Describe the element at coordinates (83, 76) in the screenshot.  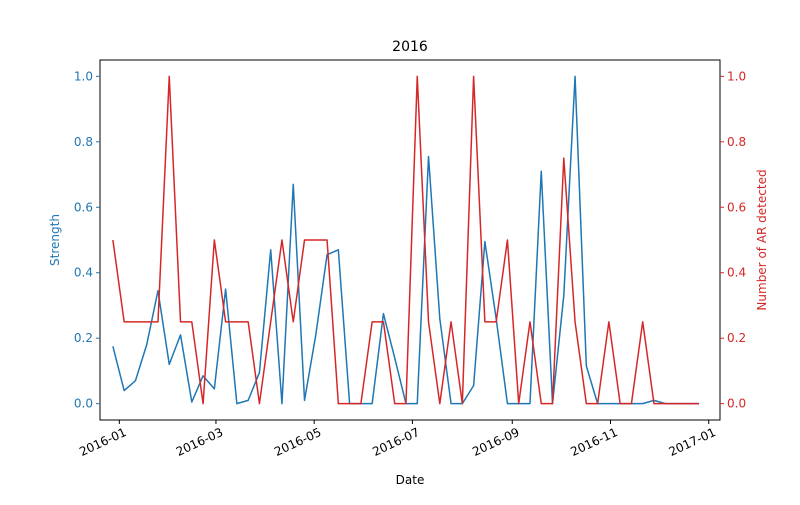
I see `y-left-tick-label: 1.0` at that location.